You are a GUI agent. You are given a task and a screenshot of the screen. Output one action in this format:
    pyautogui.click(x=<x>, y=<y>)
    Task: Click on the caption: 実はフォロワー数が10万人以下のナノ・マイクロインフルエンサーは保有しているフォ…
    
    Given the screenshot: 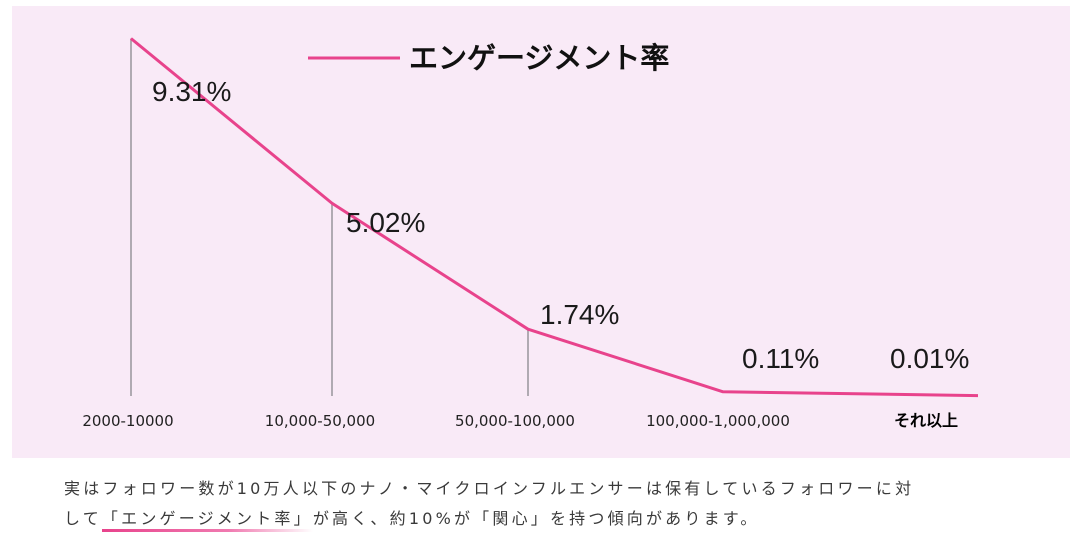 What is the action you would take?
    pyautogui.click(x=544, y=504)
    